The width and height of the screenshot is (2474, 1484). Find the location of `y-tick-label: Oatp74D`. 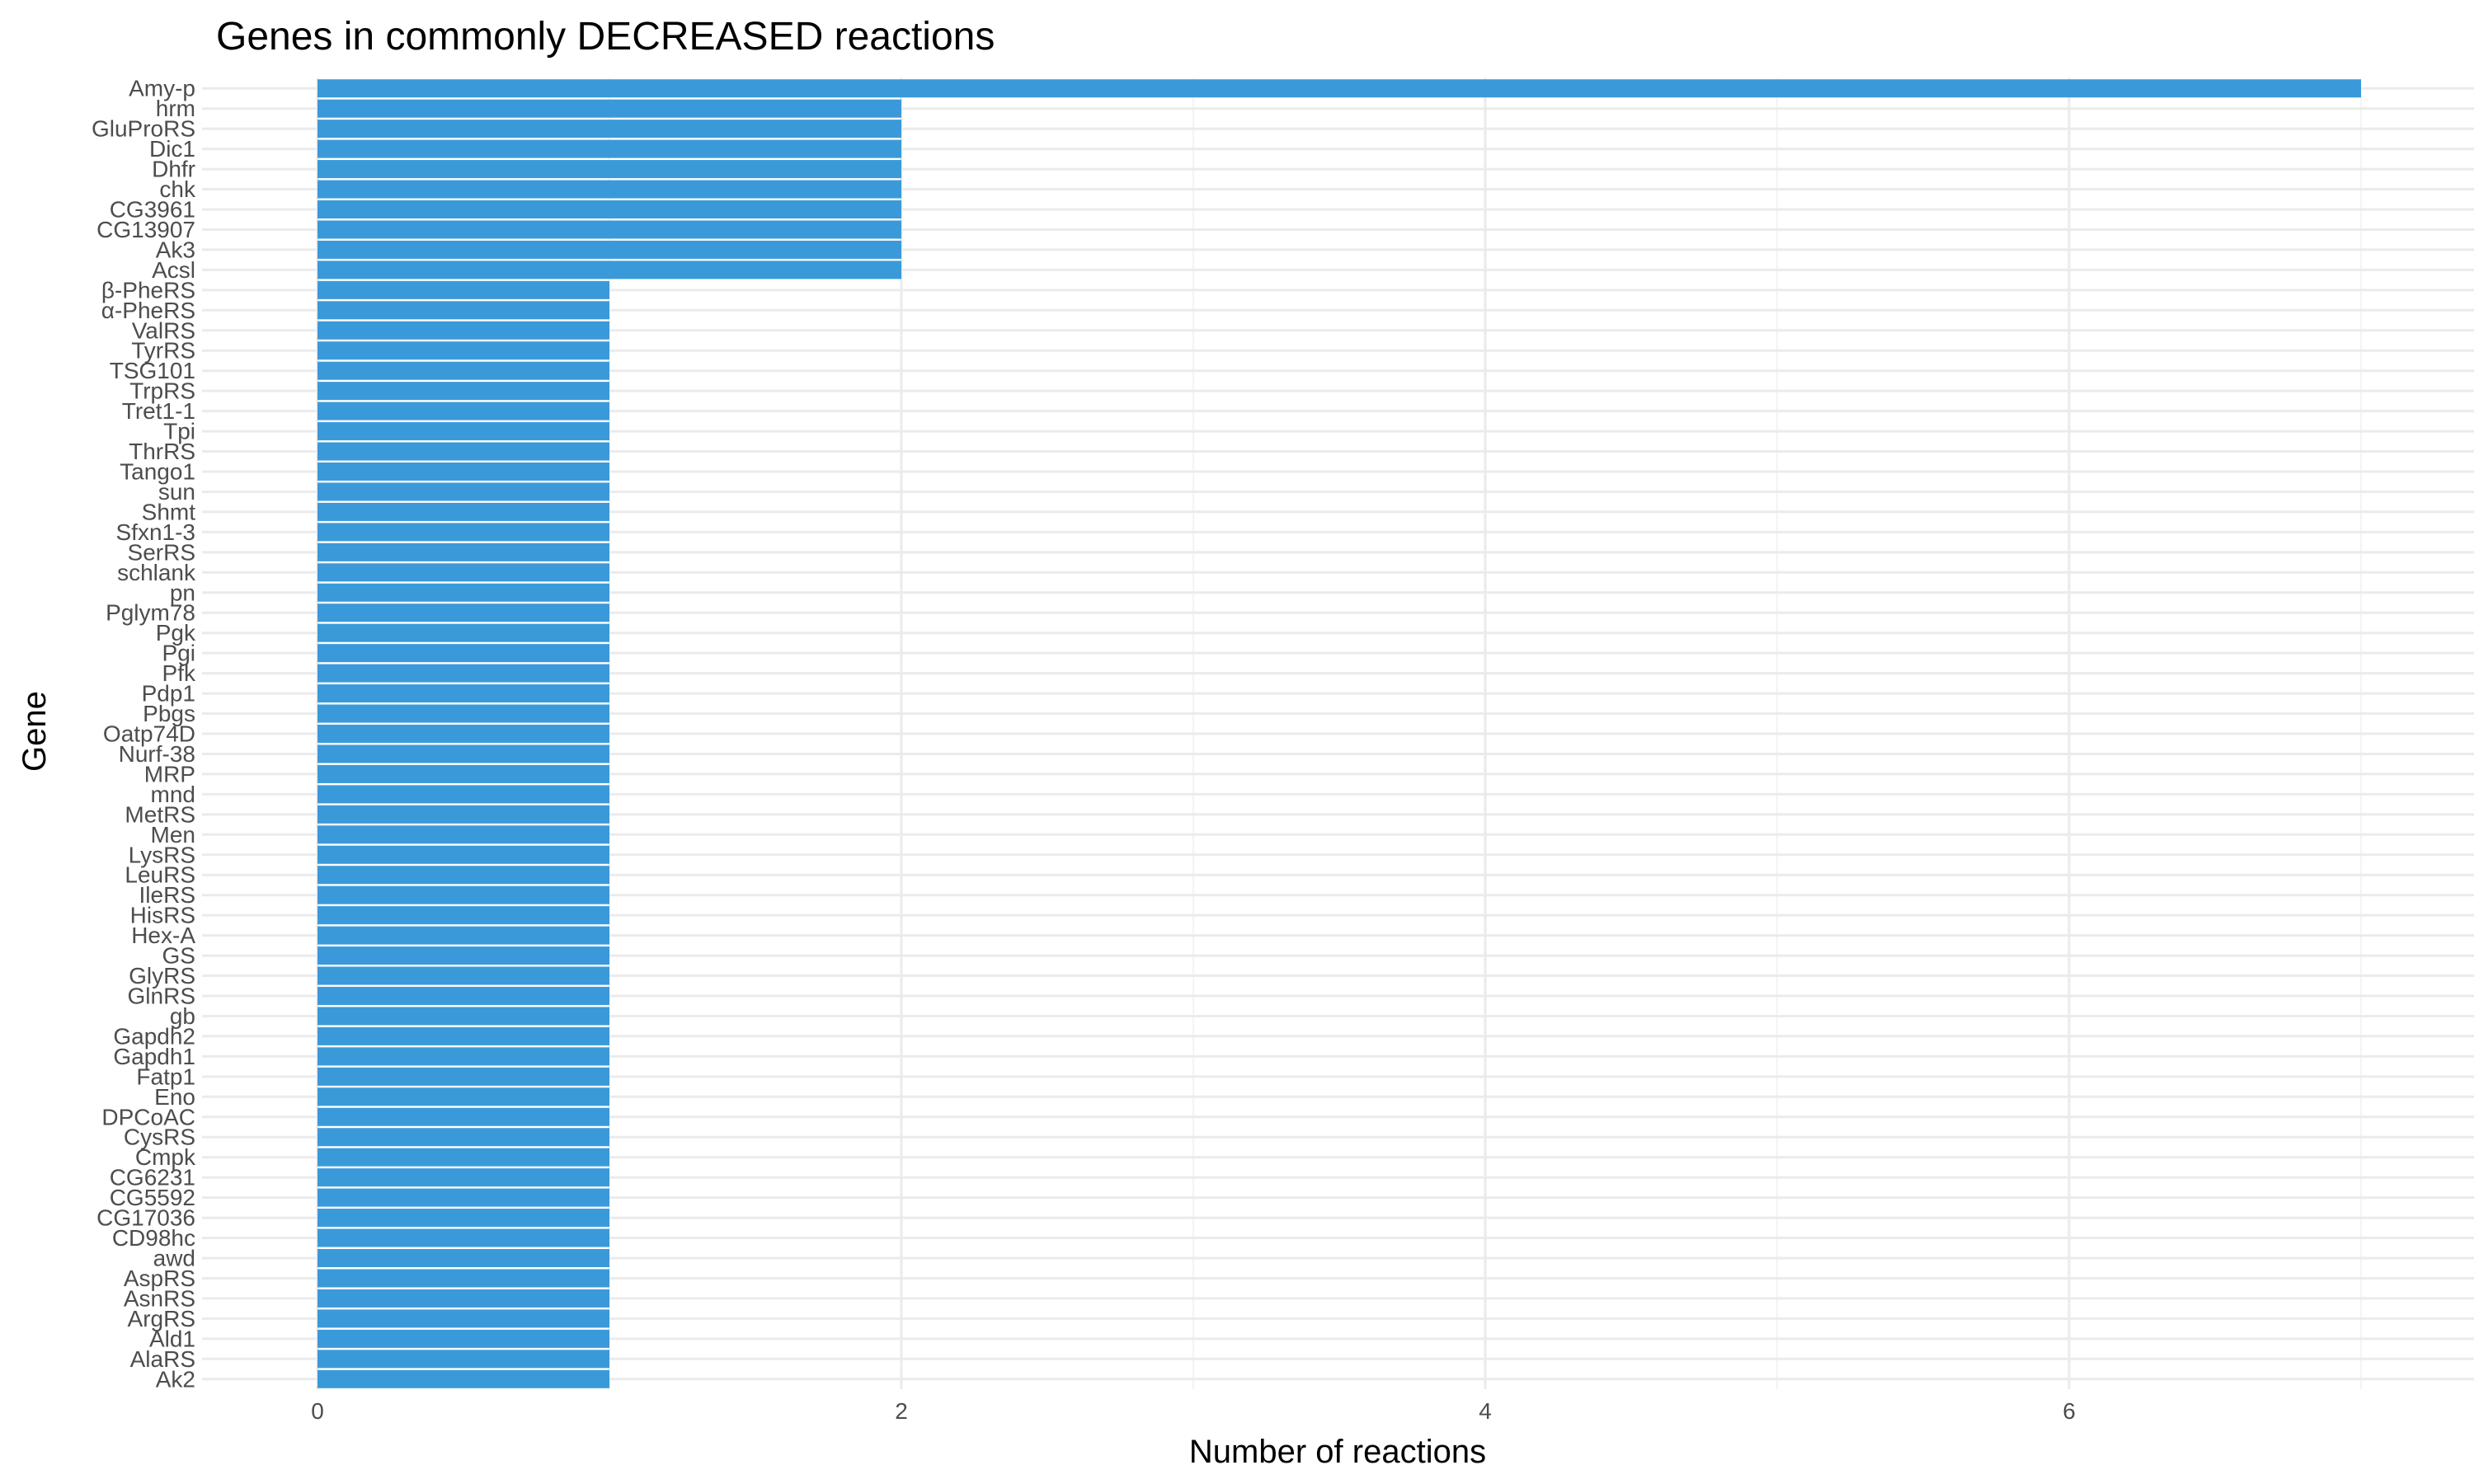

y-tick-label: Oatp74D is located at coordinates (149, 734).